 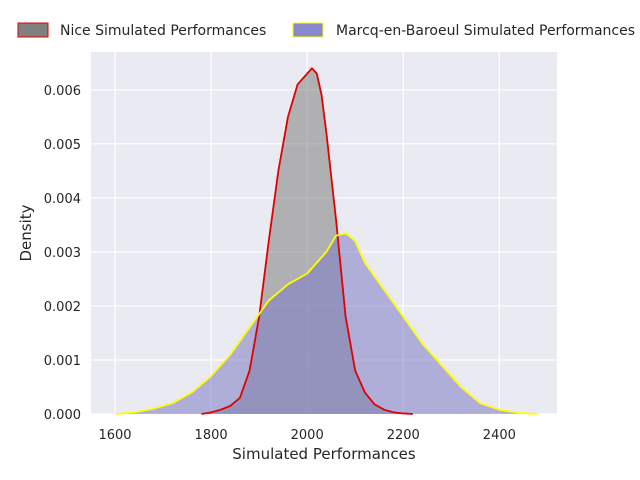 I want to click on y-axis-label: Density, so click(x=26, y=232).